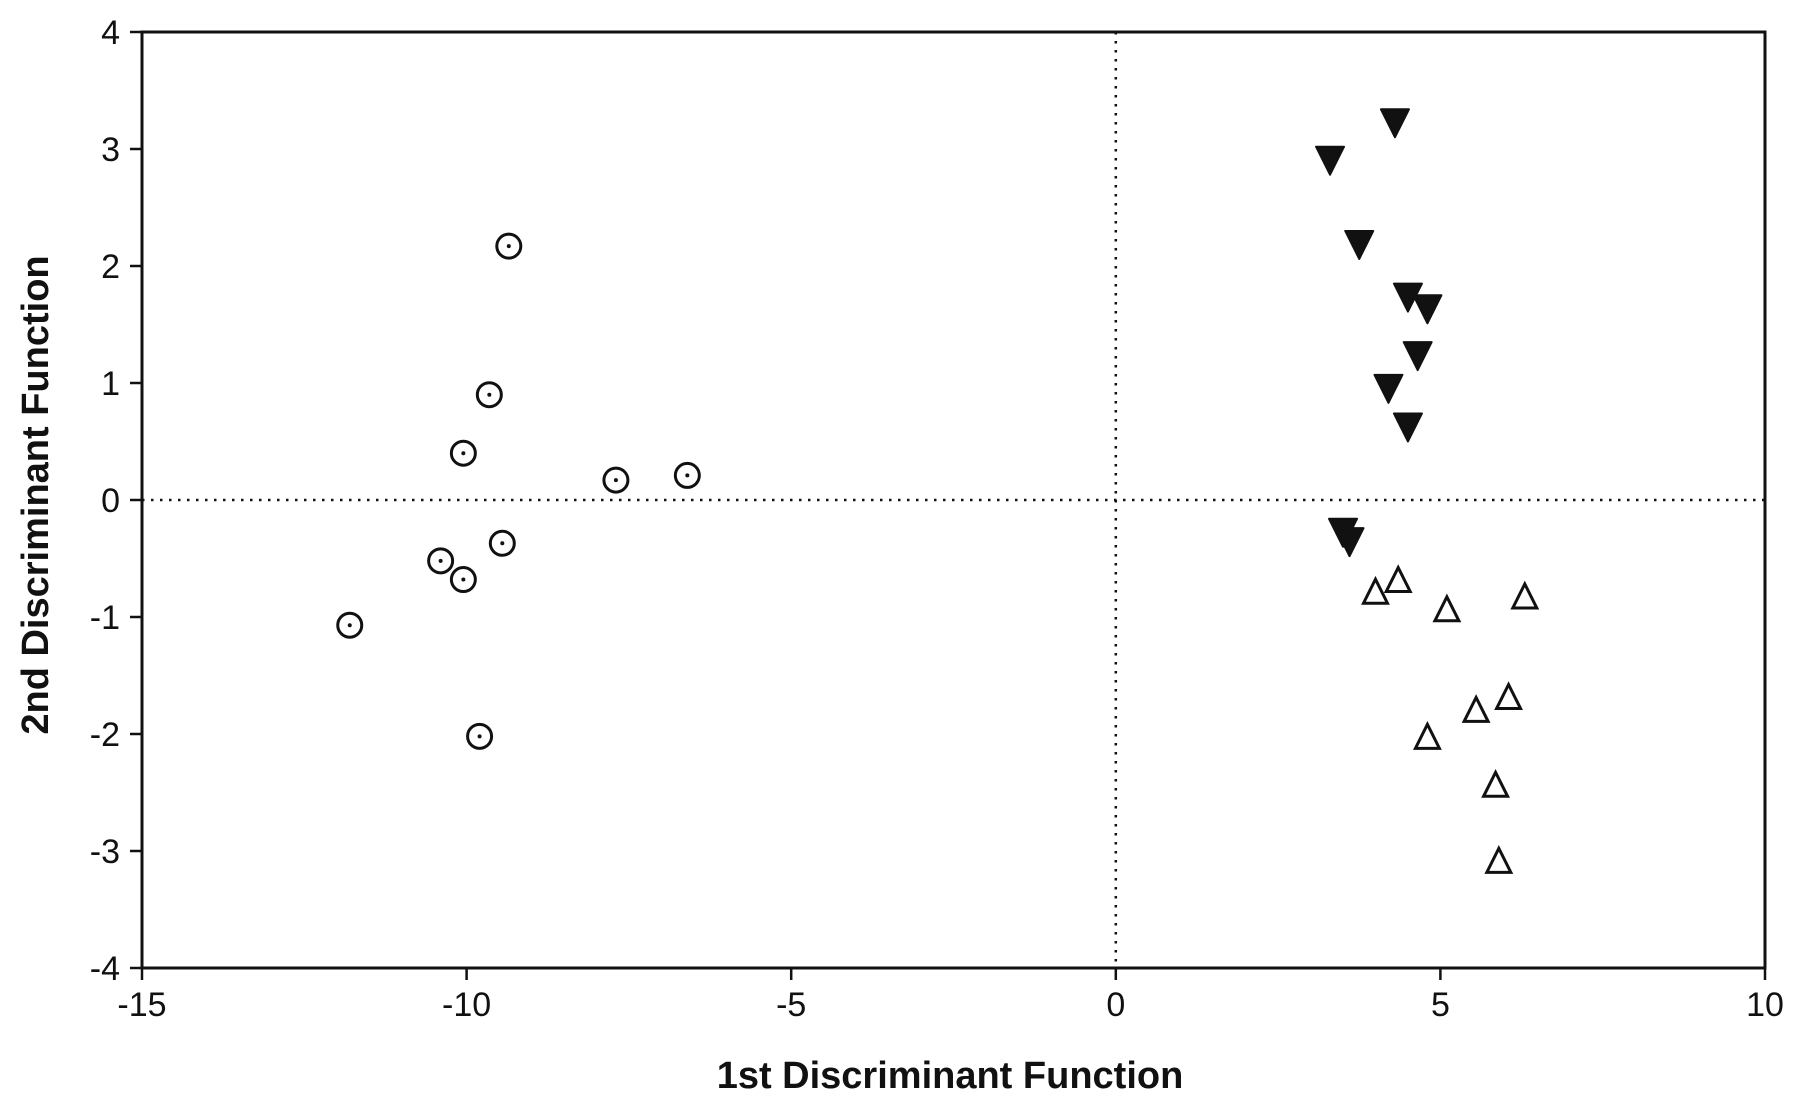 The width and height of the screenshot is (1800, 1108). Describe the element at coordinates (791, 1005) in the screenshot. I see `x-tick-label-2: -5` at that location.